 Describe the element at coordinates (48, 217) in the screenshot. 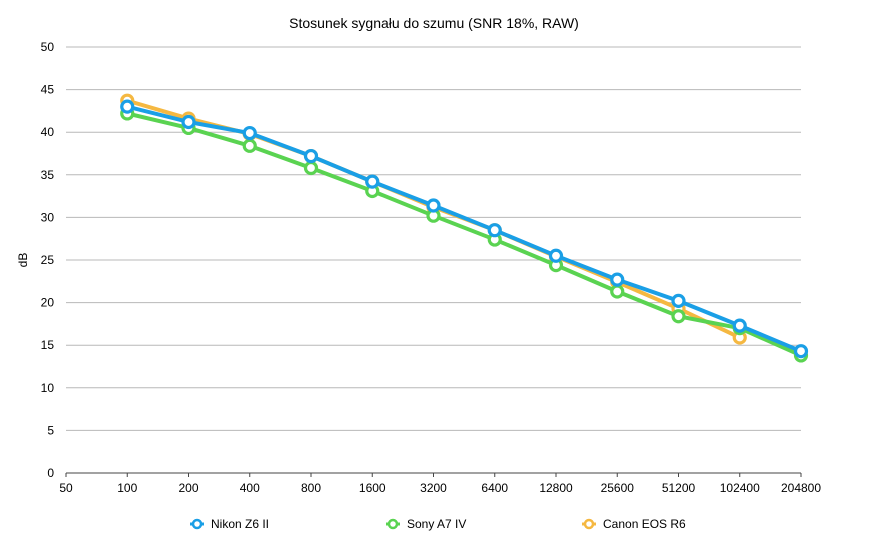

I see `y-tick-label: 30` at that location.